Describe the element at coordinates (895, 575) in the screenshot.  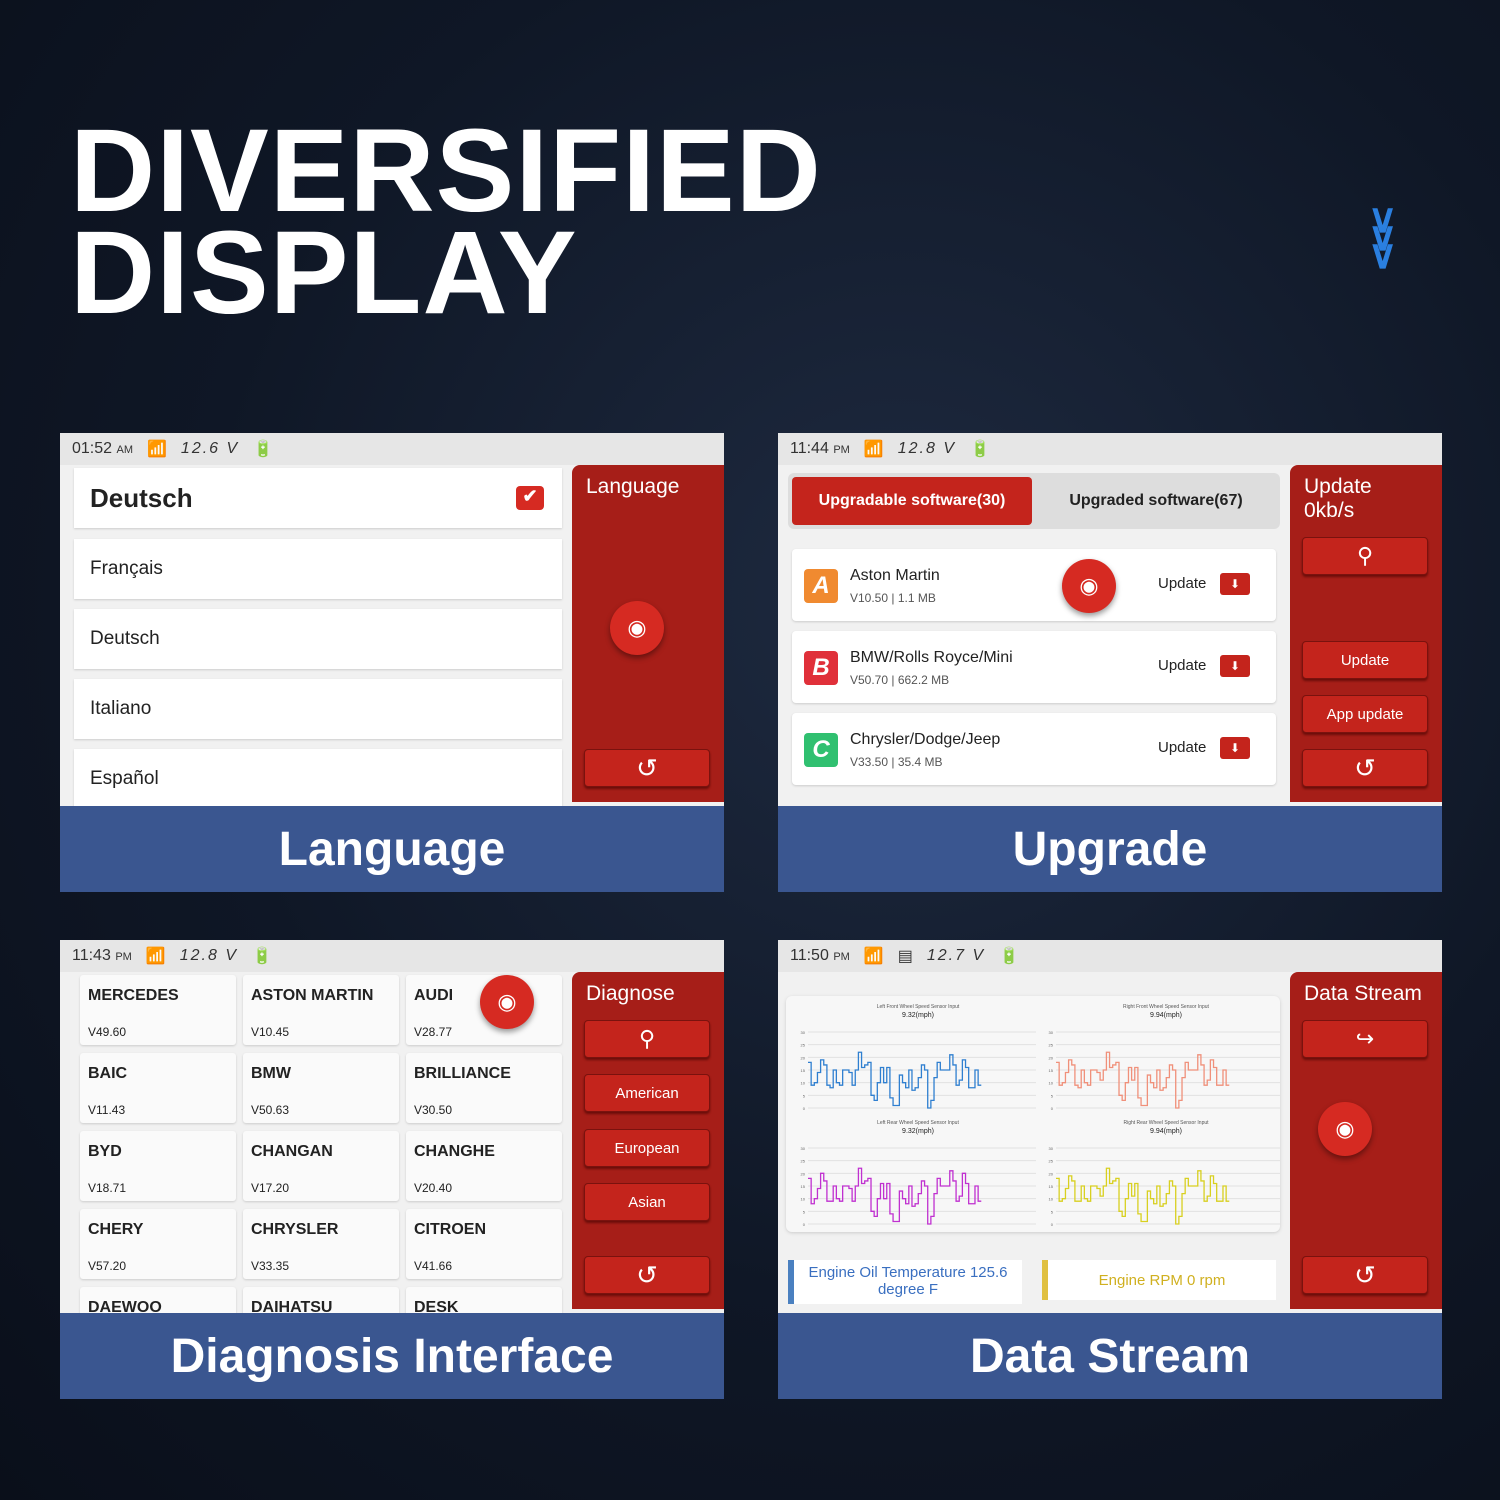
I see `software-name: Aston Martin` at that location.